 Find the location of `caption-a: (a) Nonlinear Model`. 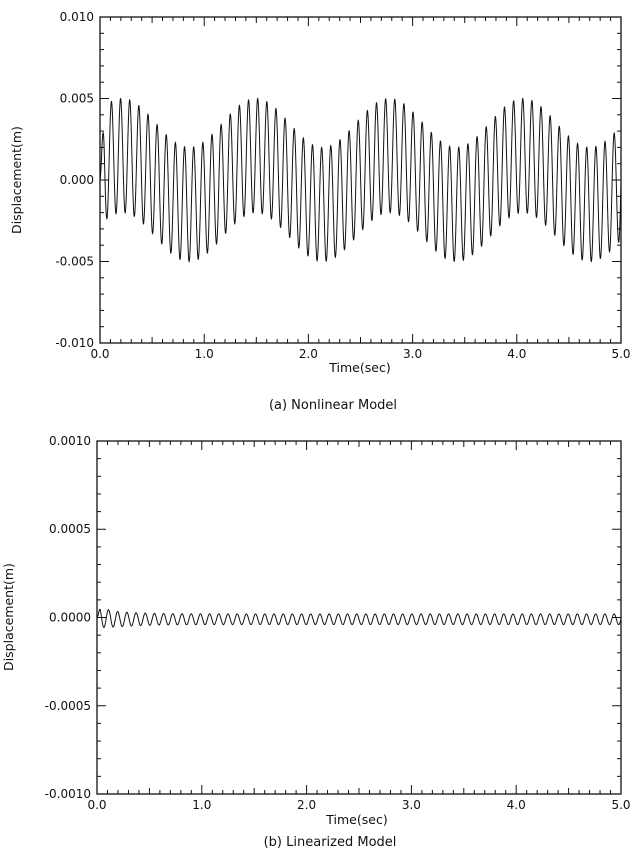

caption-a: (a) Nonlinear Model is located at coordinates (333, 405).